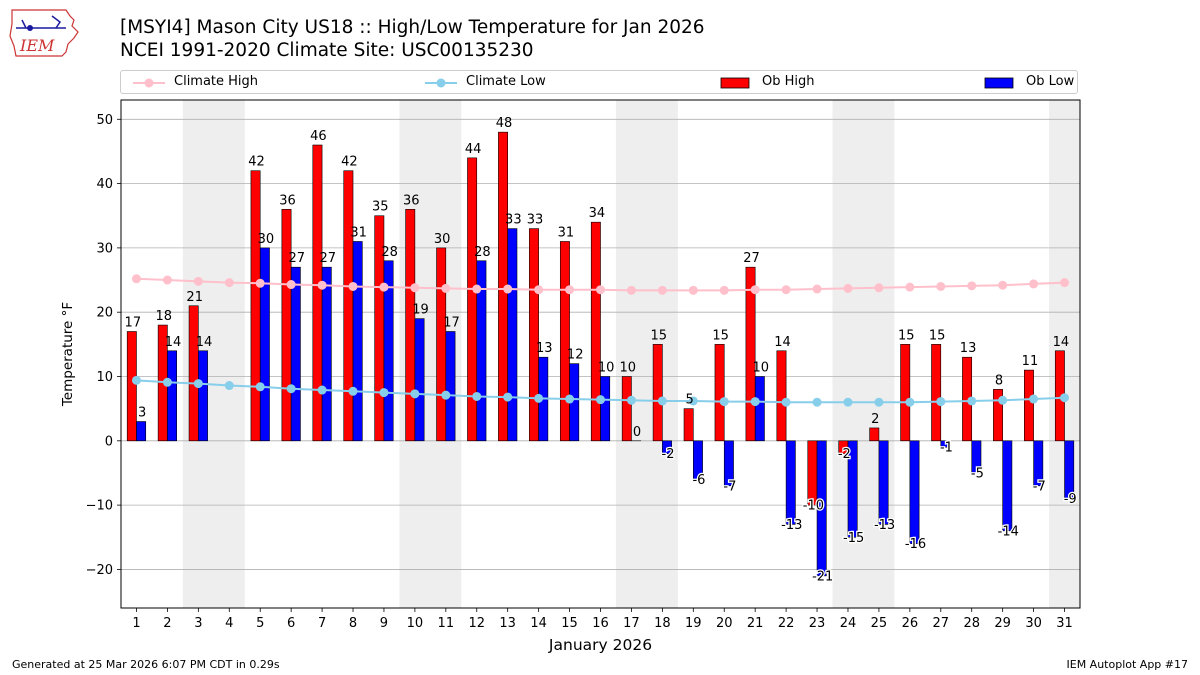  What do you see at coordinates (44, 33) in the screenshot?
I see `iowa-state-outline` at bounding box center [44, 33].